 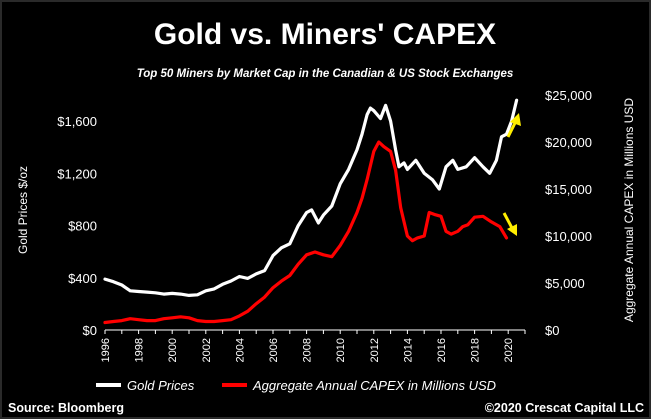 I want to click on y-axis-right-title: Aggregate Annual CAPEX in Millions USD, so click(x=629, y=210).